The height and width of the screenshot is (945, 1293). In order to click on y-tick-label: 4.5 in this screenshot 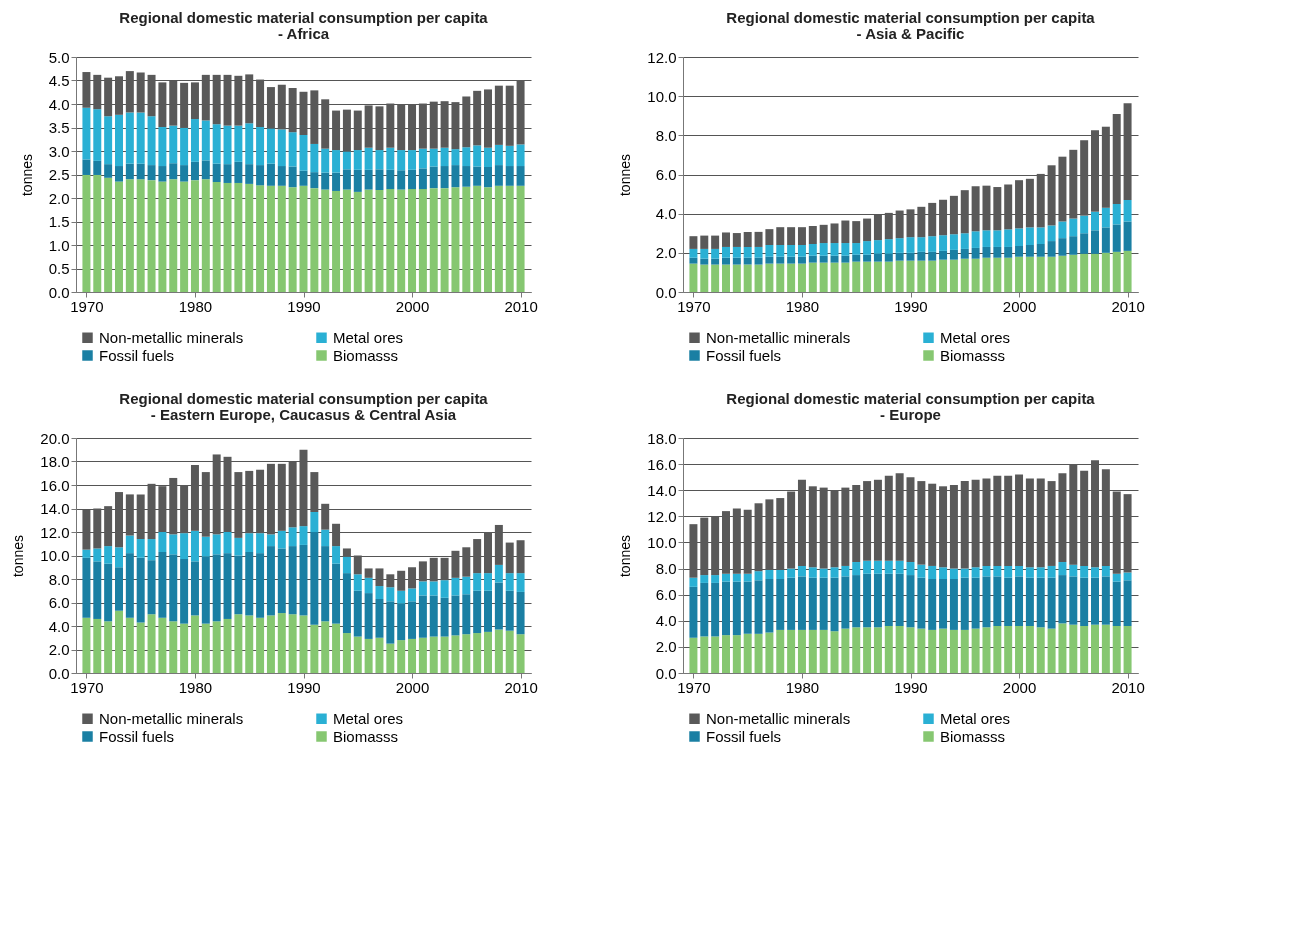, I will do `click(59, 80)`.